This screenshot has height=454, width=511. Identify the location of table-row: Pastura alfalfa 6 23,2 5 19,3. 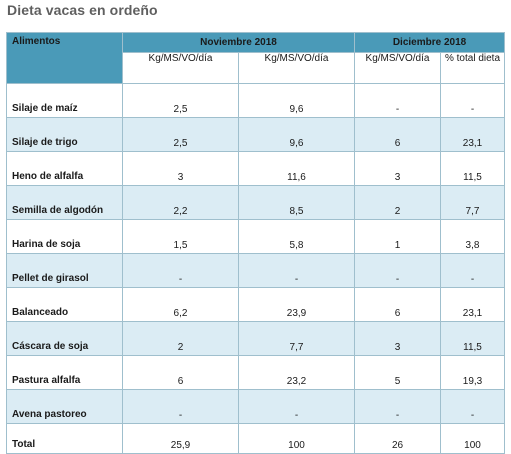
(256, 372).